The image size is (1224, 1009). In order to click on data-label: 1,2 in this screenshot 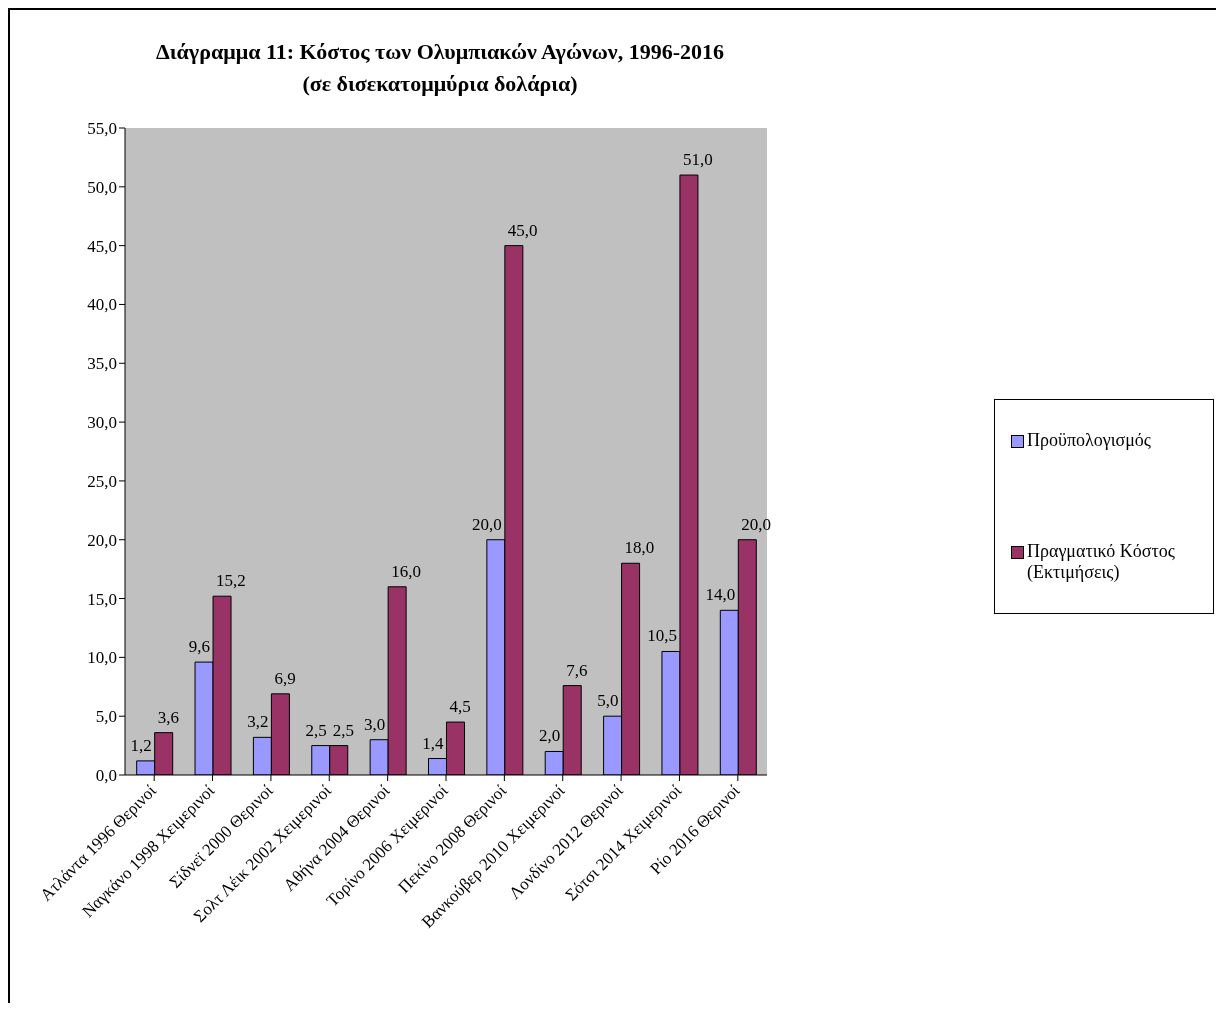, I will do `click(141, 745)`.